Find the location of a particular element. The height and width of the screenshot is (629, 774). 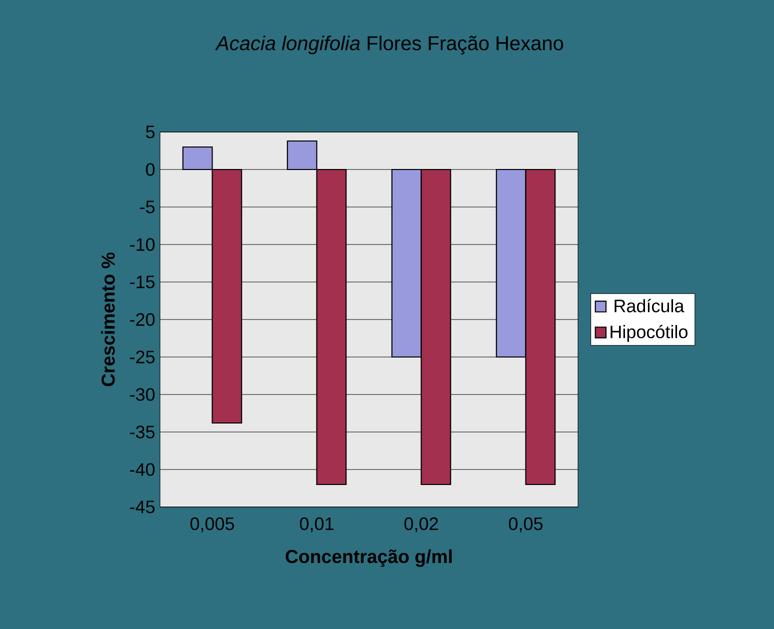

y-tick-label: -30 is located at coordinates (142, 394).